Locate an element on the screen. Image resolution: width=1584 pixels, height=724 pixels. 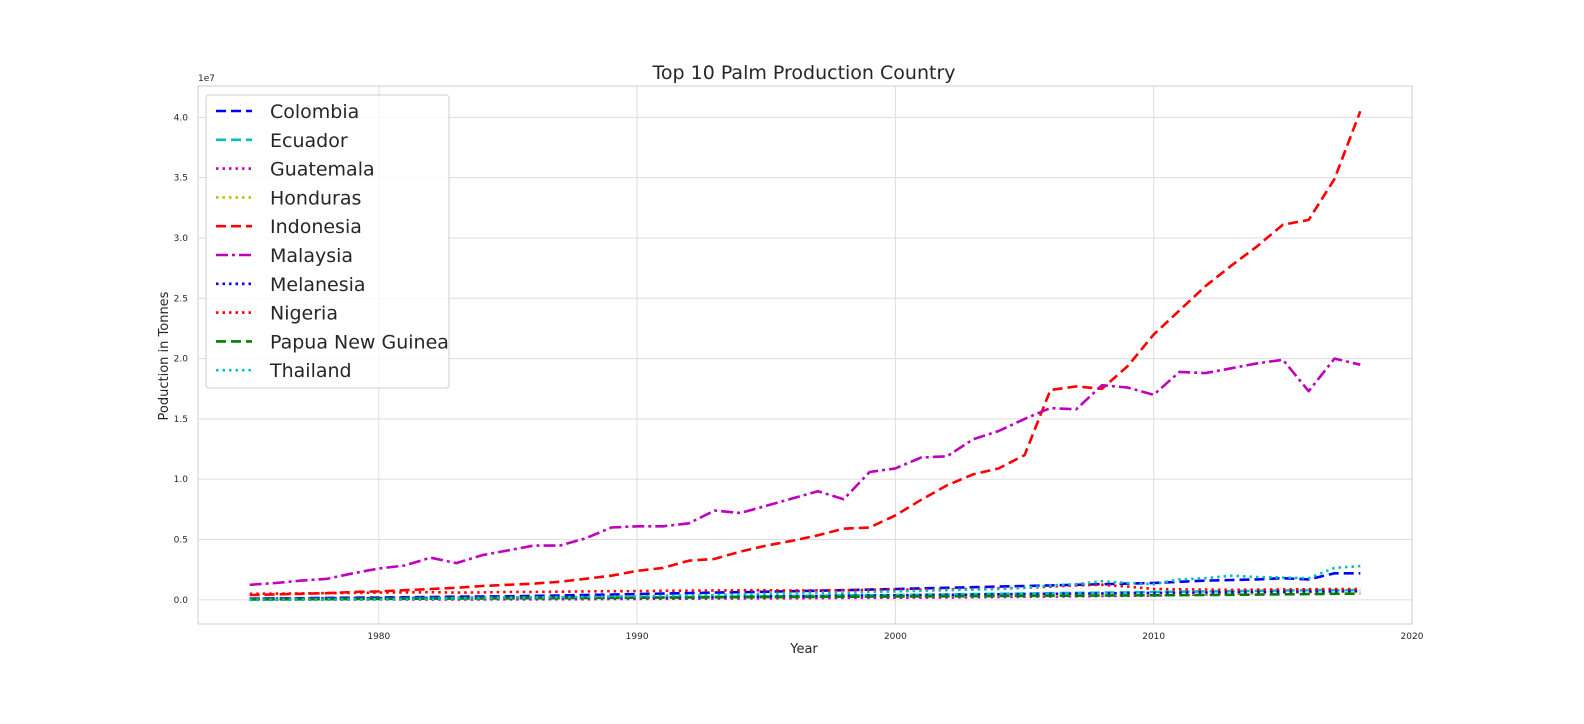
y-tick-label: 4.0 is located at coordinates (181, 118).